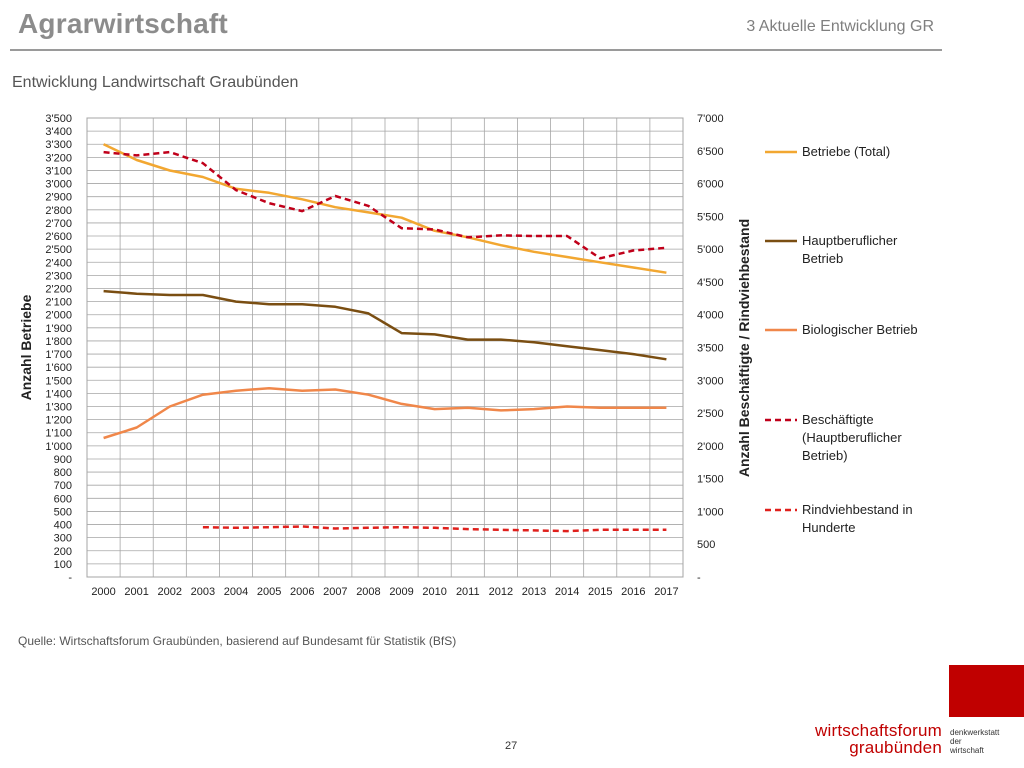  What do you see at coordinates (63, 486) in the screenshot?
I see `y-tick-label: 700` at bounding box center [63, 486].